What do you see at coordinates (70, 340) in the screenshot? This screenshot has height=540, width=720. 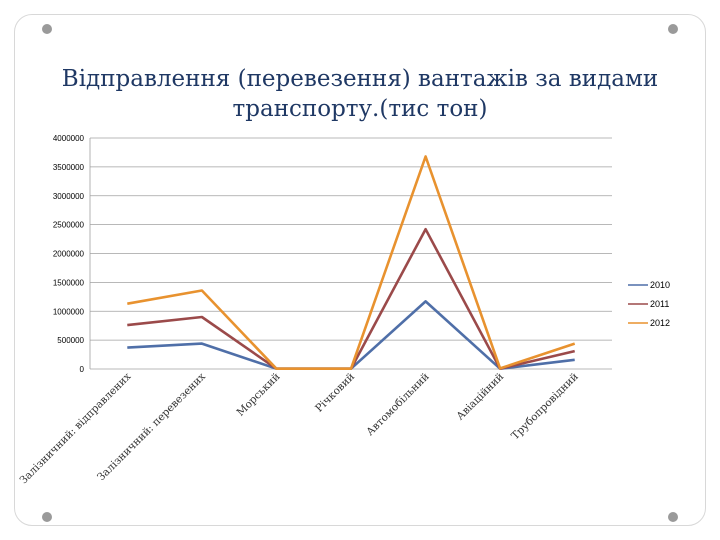 I see `y-tick-label: 500000` at bounding box center [70, 340].